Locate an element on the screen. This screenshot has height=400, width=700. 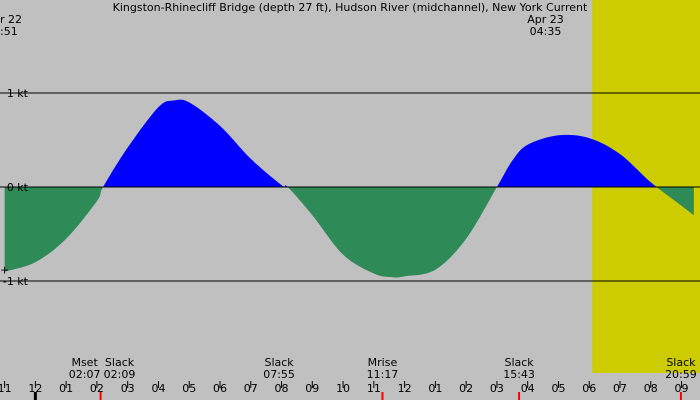
plus-marker: + is located at coordinates (4, 270).